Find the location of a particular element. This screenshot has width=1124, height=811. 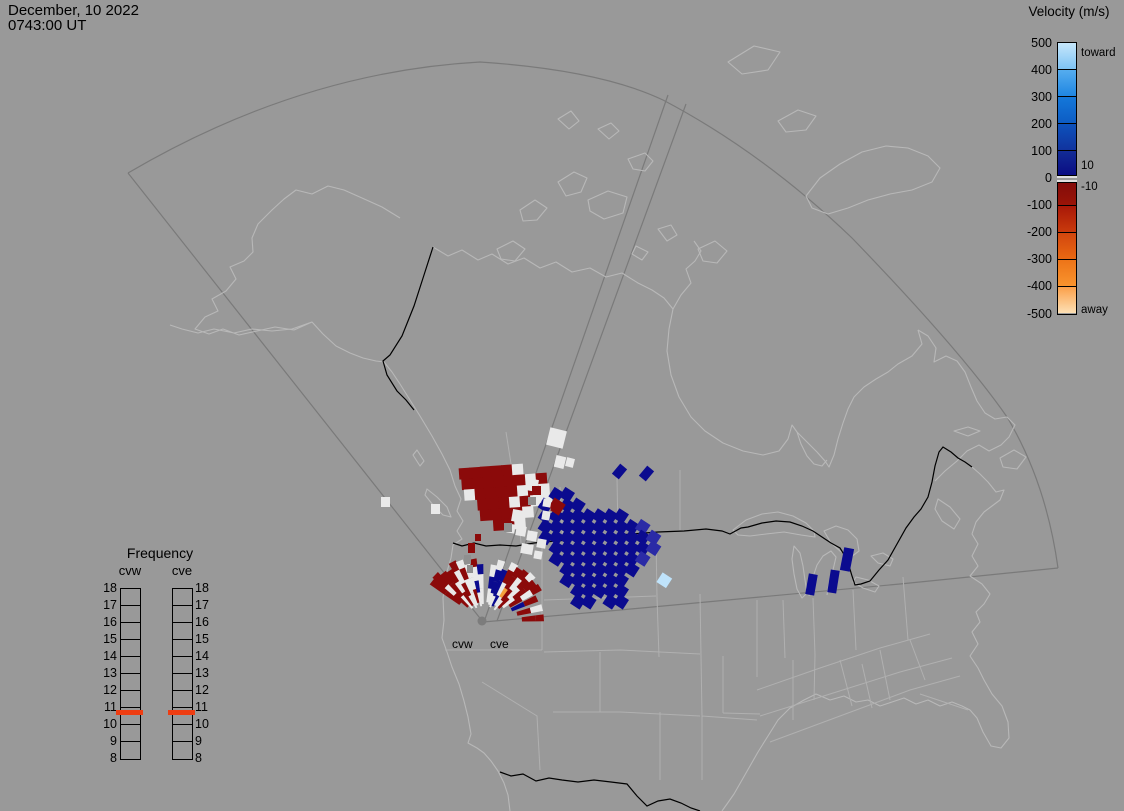

velocity-tick-label: 400 is located at coordinates (1041, 69).